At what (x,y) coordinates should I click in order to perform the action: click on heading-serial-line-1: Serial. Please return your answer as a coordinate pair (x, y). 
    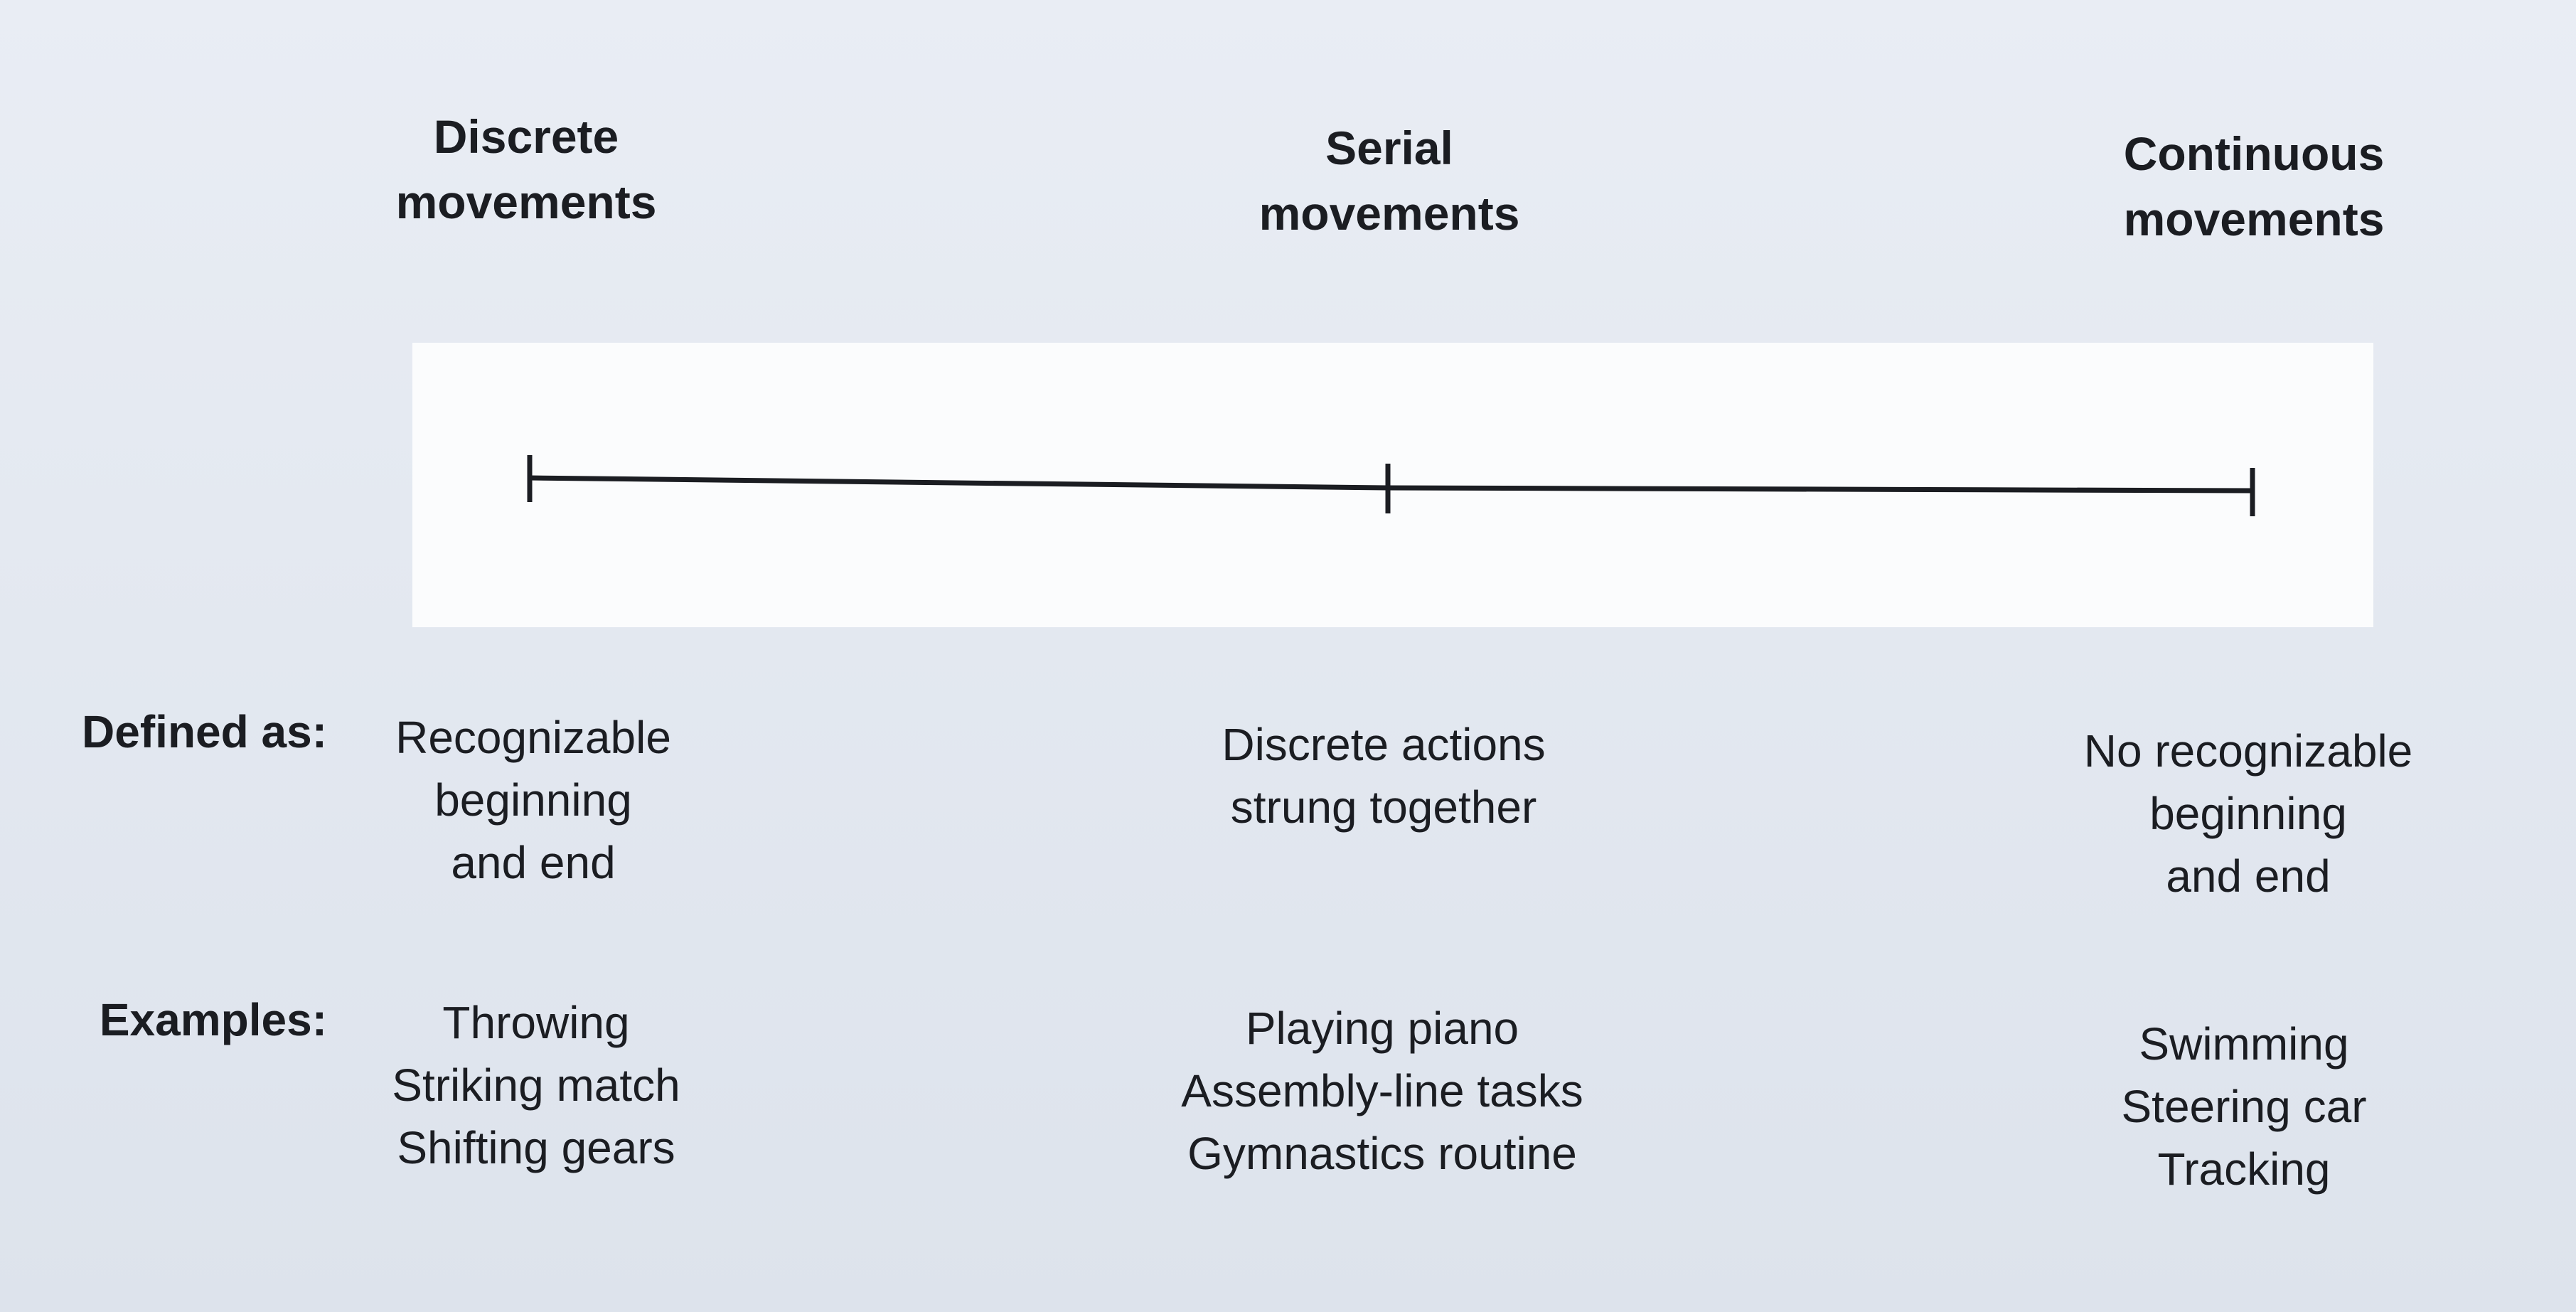
    Looking at the image, I should click on (1389, 148).